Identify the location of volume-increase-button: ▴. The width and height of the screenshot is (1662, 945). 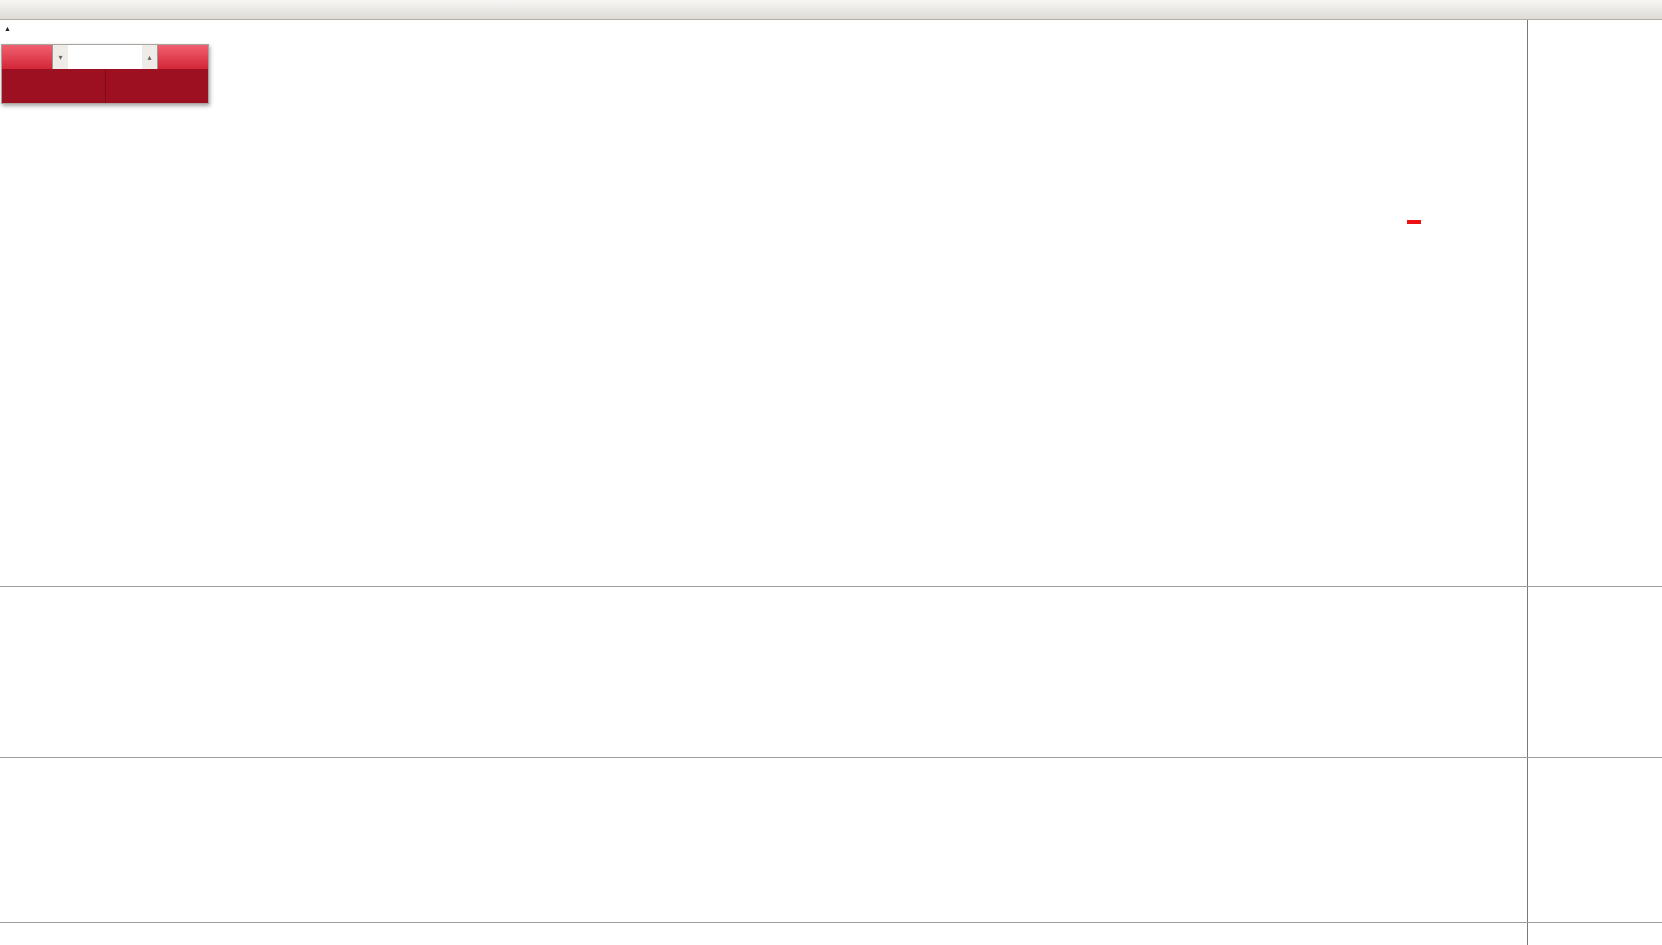
(149, 57).